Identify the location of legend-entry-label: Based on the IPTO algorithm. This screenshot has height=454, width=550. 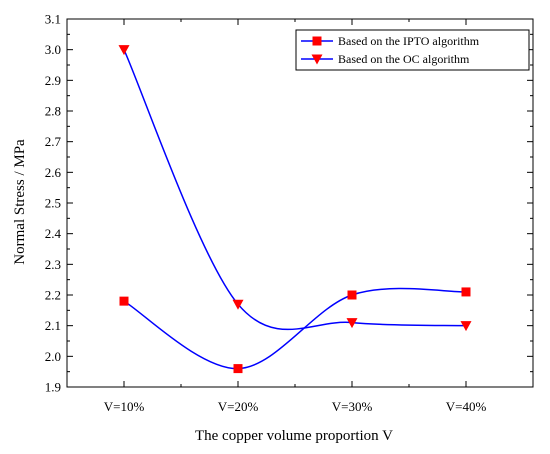
(409, 41).